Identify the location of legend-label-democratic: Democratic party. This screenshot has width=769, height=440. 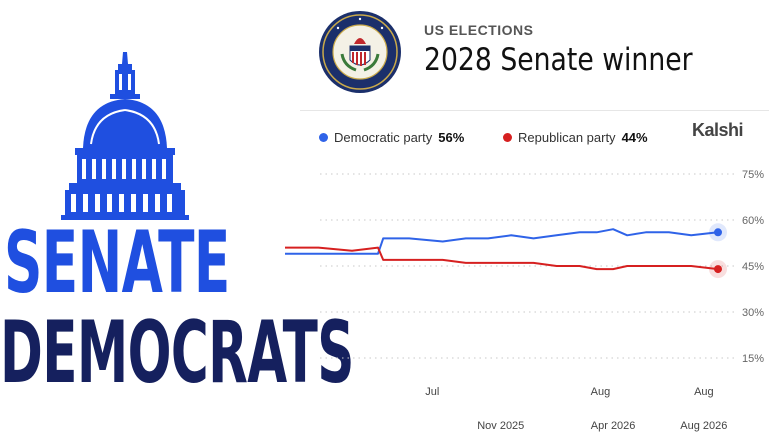
(383, 137).